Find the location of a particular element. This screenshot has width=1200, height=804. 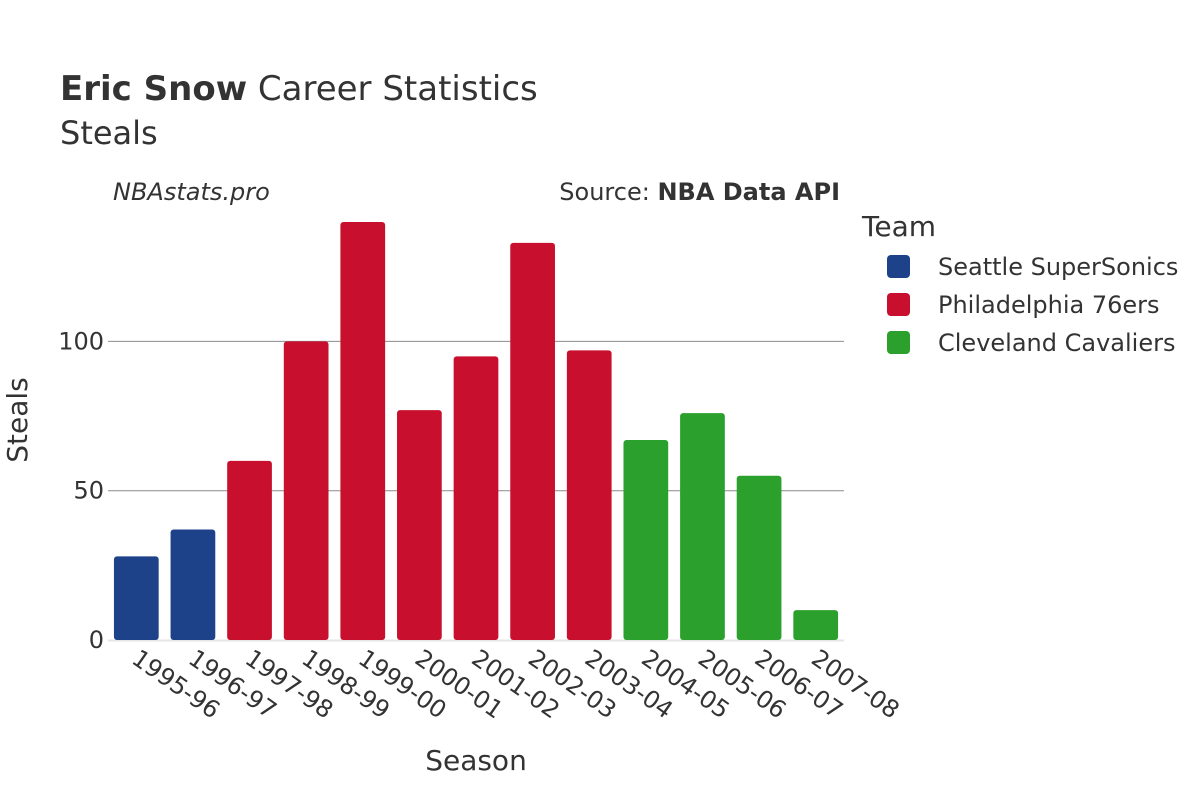

bar-2007-08-cleveland-cavaliers is located at coordinates (816, 625).